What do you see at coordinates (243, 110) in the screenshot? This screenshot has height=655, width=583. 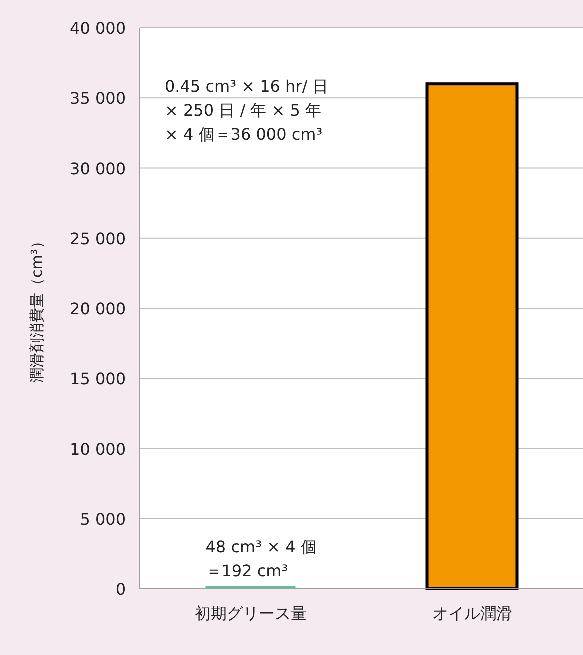 I see `annotation: × 250 日 / 年 × 5 年` at bounding box center [243, 110].